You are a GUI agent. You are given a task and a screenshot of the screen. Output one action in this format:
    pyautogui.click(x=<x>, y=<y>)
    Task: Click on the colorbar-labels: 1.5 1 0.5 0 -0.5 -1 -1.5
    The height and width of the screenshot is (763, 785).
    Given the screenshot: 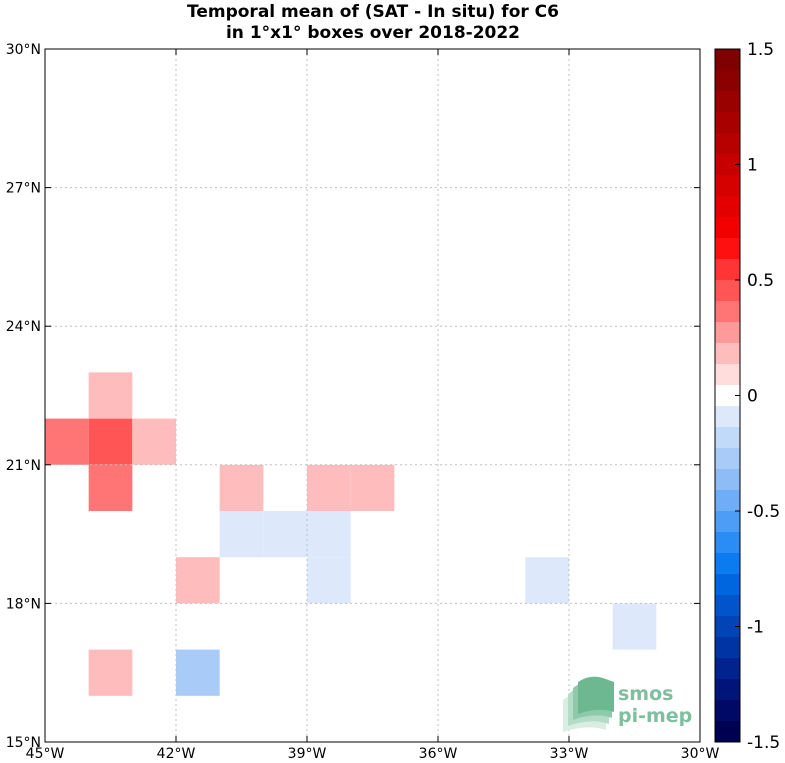 What is the action you would take?
    pyautogui.click(x=757, y=396)
    